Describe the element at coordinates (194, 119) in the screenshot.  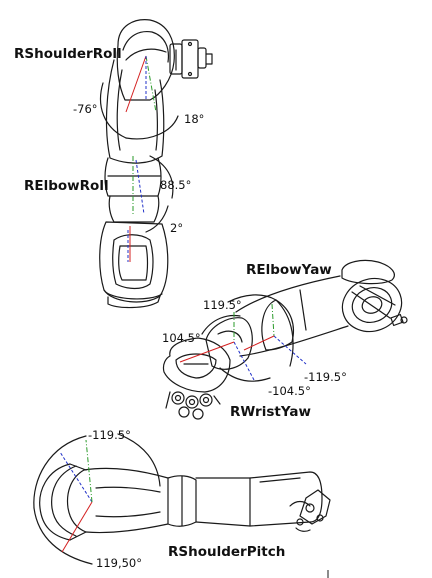
I see `angle-shoulder-roll-max: 18°` at that location.